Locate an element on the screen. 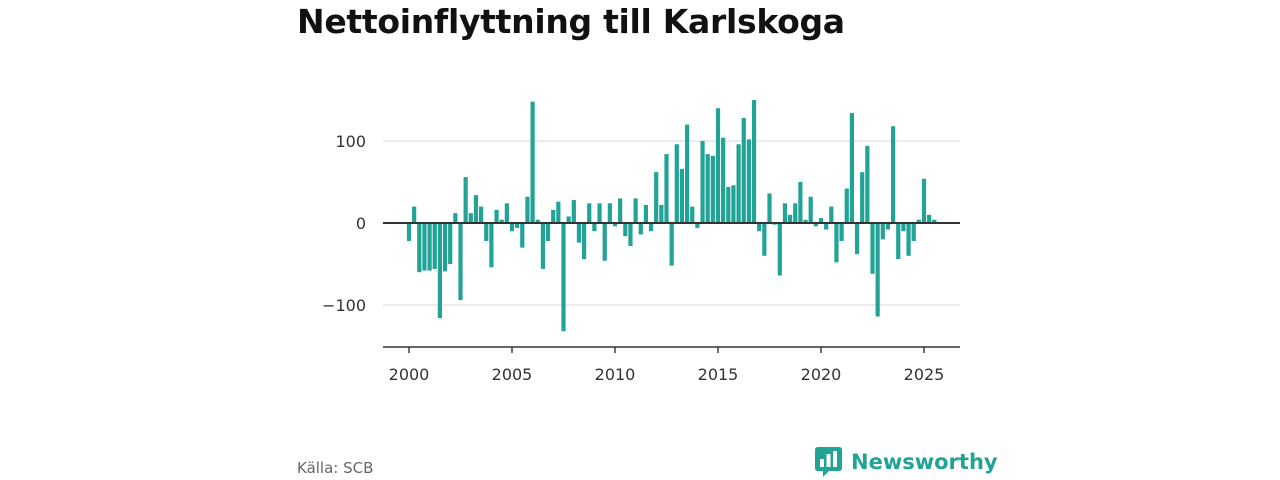 The width and height of the screenshot is (1280, 480). y-tick-label: 100 is located at coordinates (350, 141).